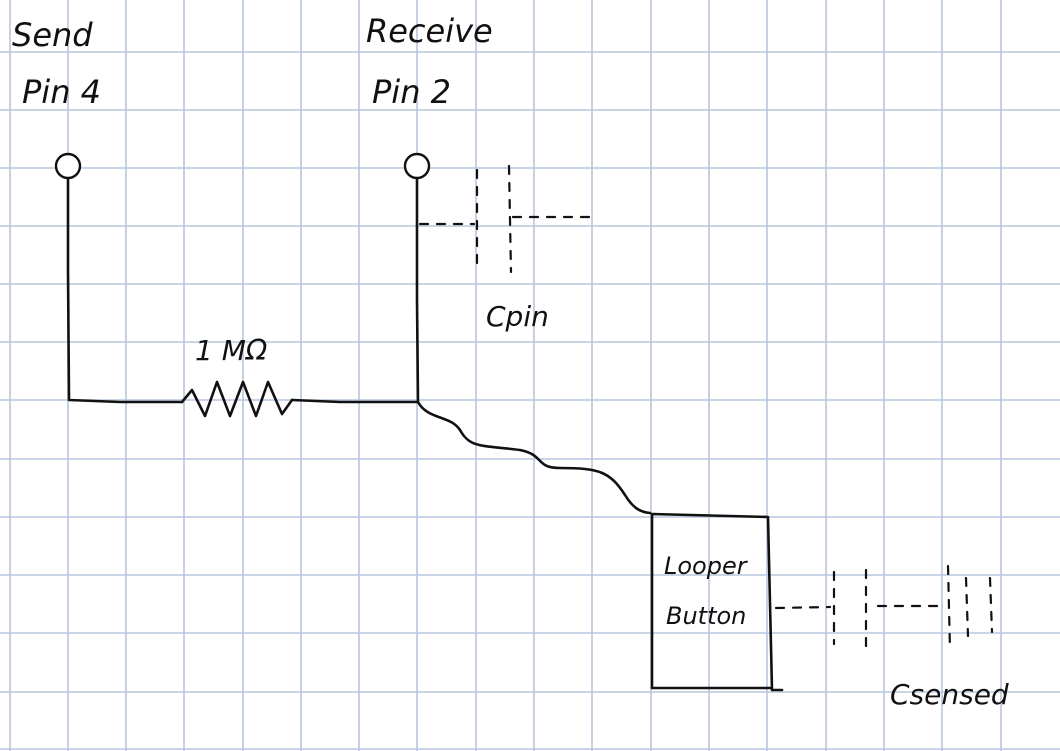 Image resolution: width=1060 pixels, height=751 pixels. Describe the element at coordinates (417, 290) in the screenshot. I see `receive-wire` at that location.